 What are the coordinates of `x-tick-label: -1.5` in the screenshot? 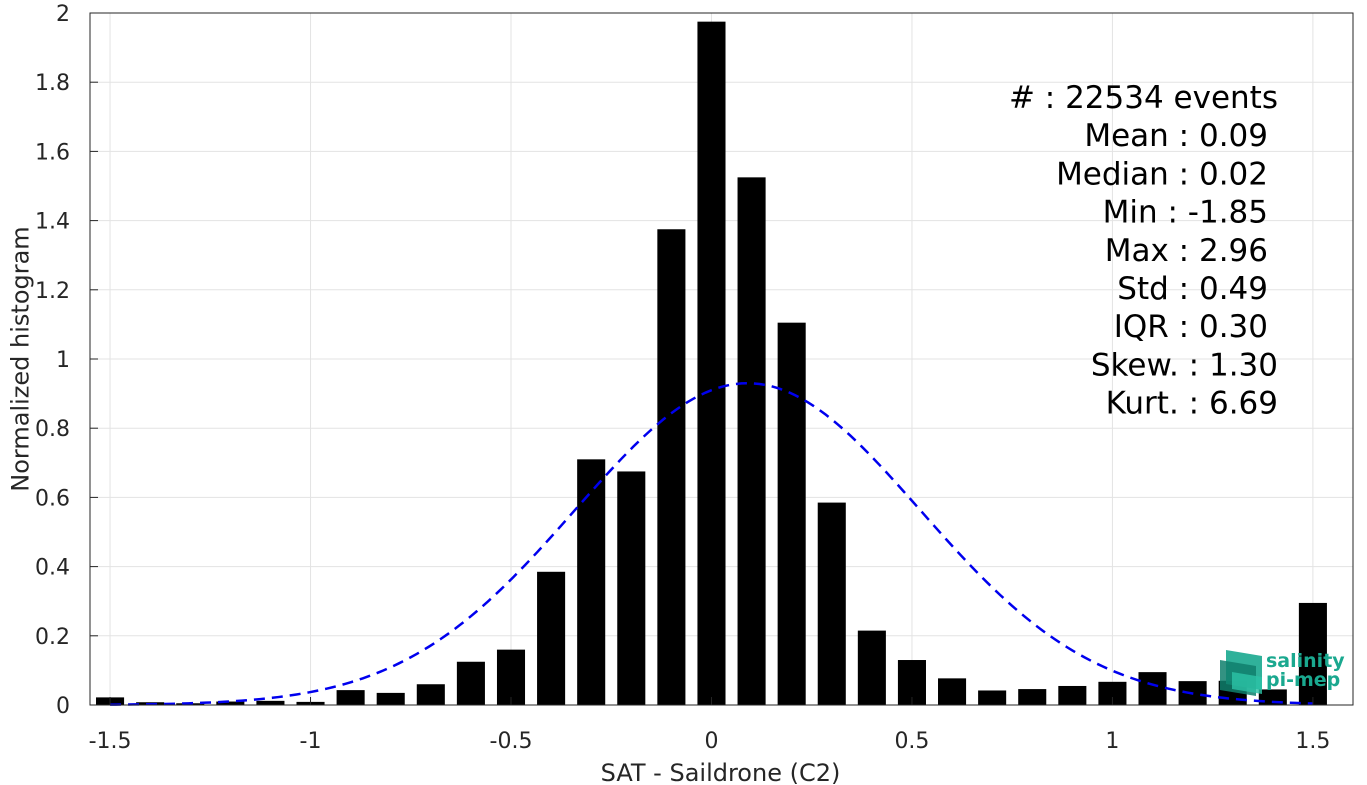 It's located at (110, 741).